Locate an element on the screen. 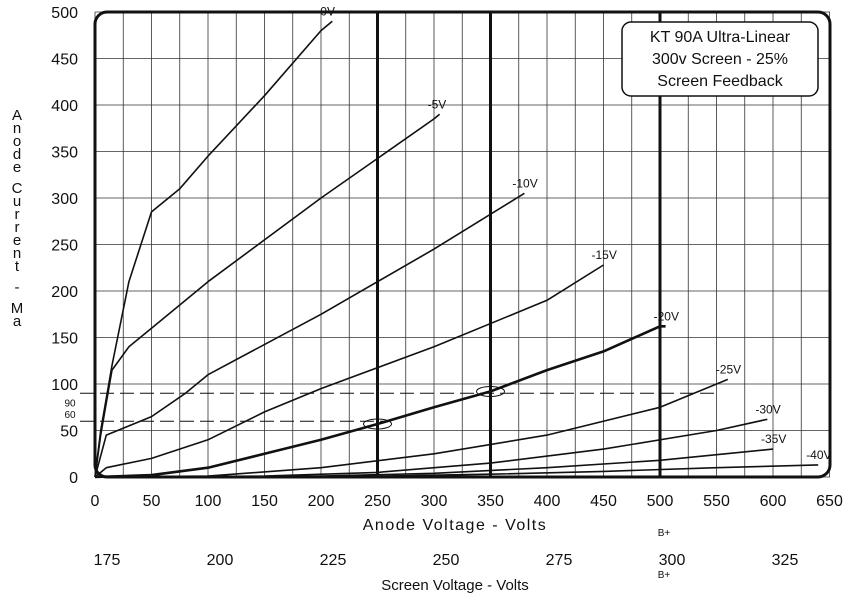 This screenshot has width=854, height=595. x-tick-label: 650 is located at coordinates (829, 501).